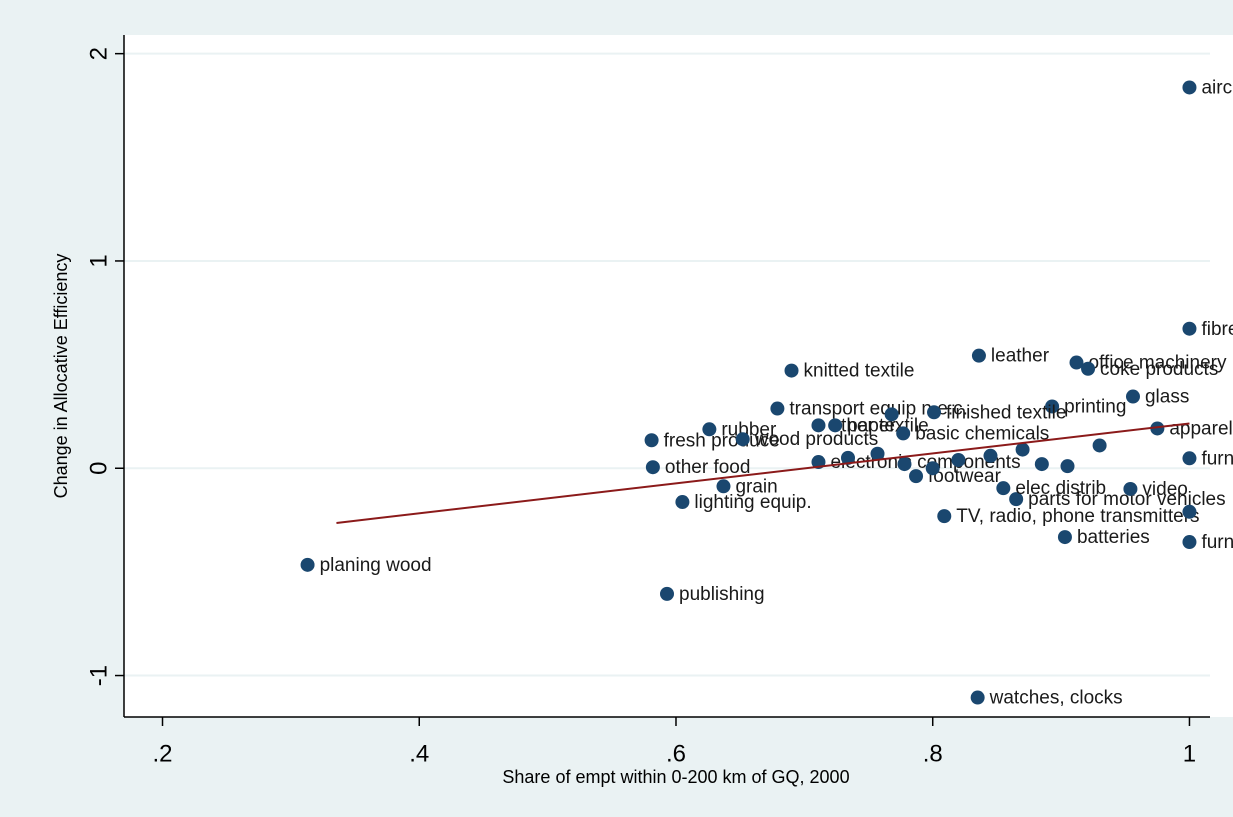 This screenshot has width=1233, height=817. I want to click on point-label: printing, so click(1095, 406).